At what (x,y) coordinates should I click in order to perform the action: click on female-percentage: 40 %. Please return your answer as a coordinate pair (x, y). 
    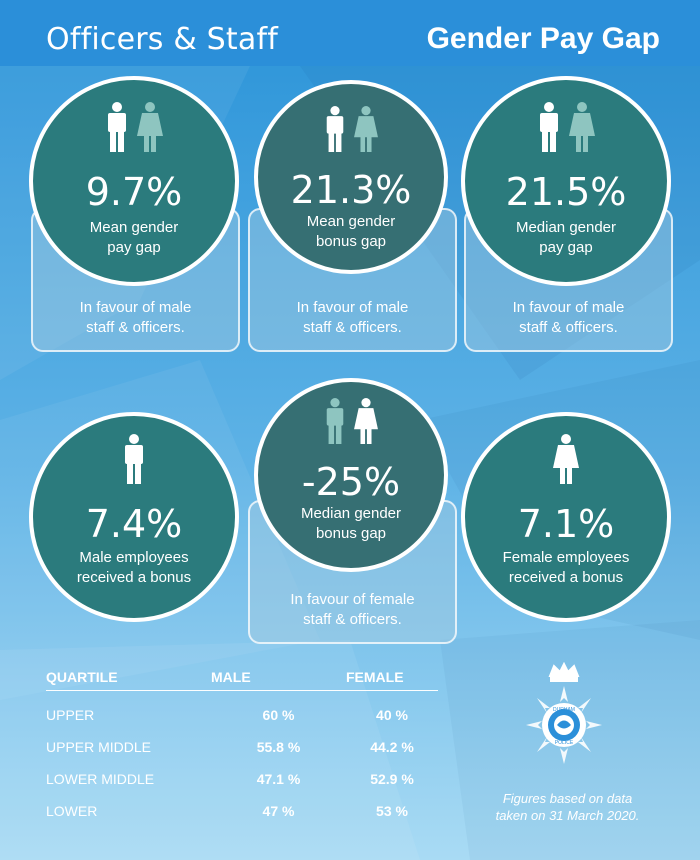
    Looking at the image, I should click on (392, 715).